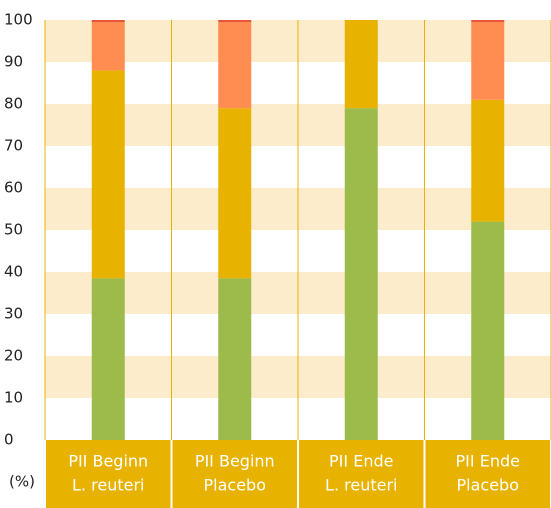 The height and width of the screenshot is (508, 551). Describe the element at coordinates (9, 440) in the screenshot. I see `y-tick-label: 0` at that location.